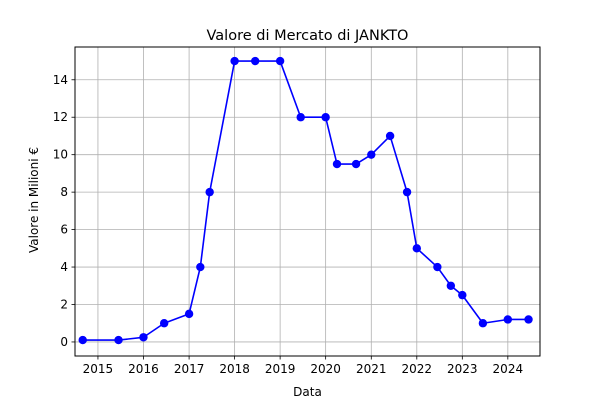  I want to click on x-tick-label: 2019, so click(280, 369).